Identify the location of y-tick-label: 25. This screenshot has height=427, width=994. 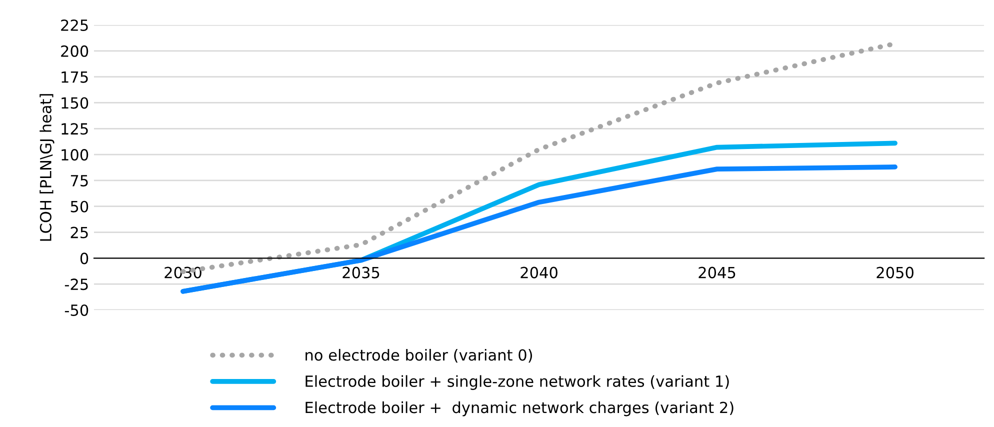
(79, 232).